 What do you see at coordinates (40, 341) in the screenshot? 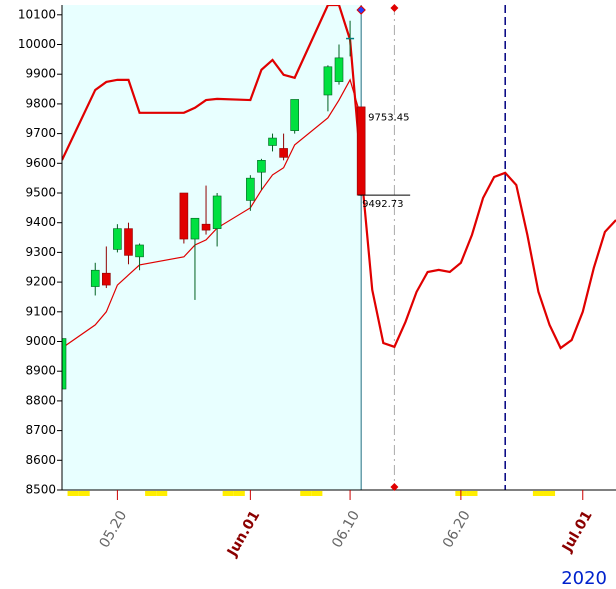
I see `y-tick-label: 9000` at bounding box center [40, 341].